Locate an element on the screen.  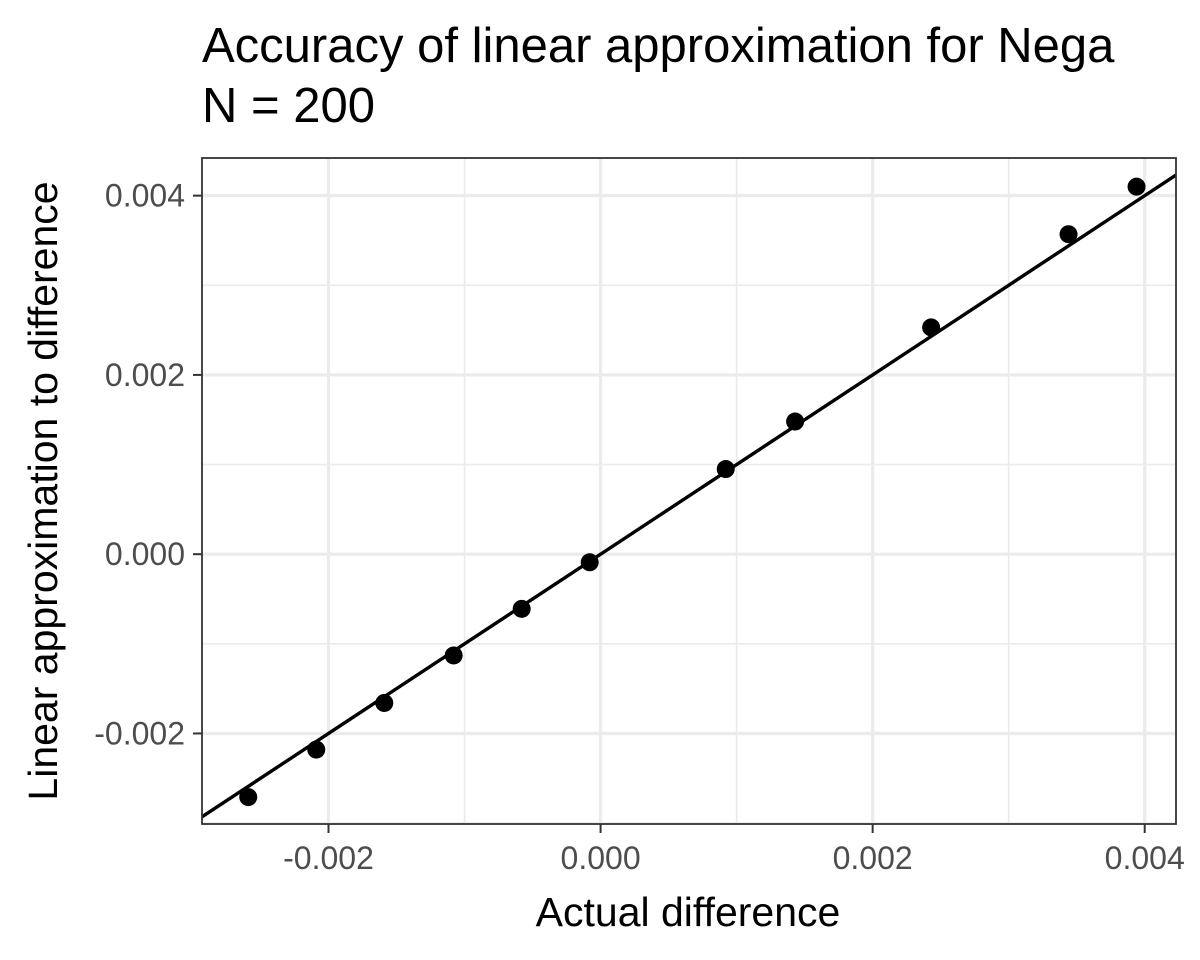
y-tick-label: 0.004 is located at coordinates (145, 196).